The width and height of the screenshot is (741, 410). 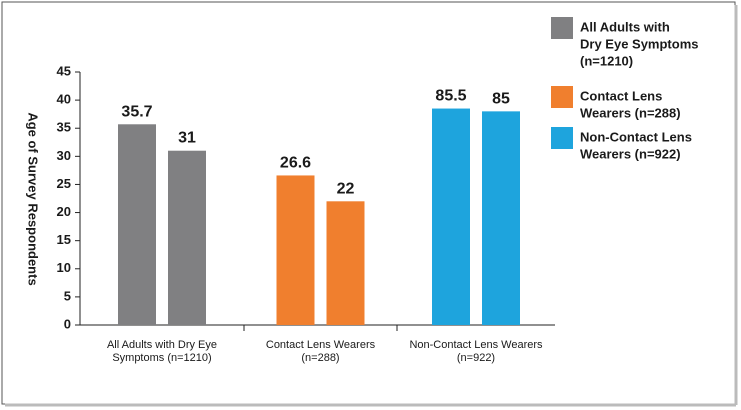 What do you see at coordinates (64, 183) in the screenshot?
I see `y-tick-label: 25` at bounding box center [64, 183].